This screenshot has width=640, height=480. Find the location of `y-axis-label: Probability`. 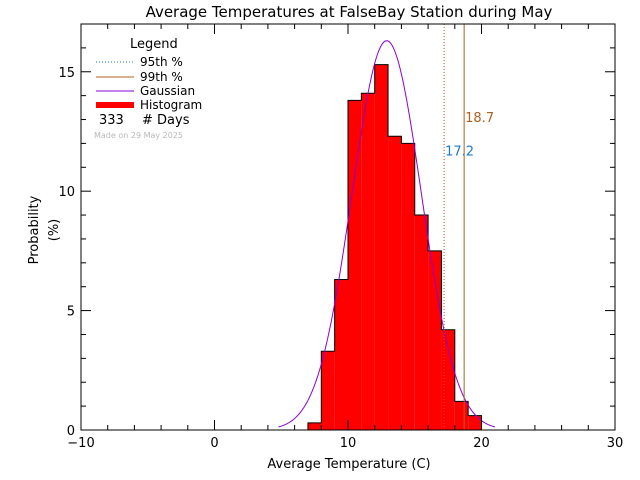

y-axis-label: Probability is located at coordinates (34, 229).